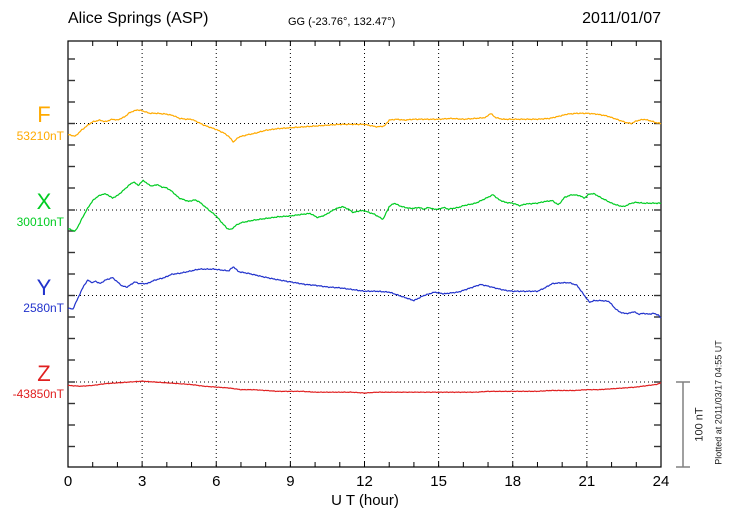  What do you see at coordinates (718, 402) in the screenshot?
I see `plotted-at-note: Plotted at 2011/03/17 04:55 UT` at bounding box center [718, 402].